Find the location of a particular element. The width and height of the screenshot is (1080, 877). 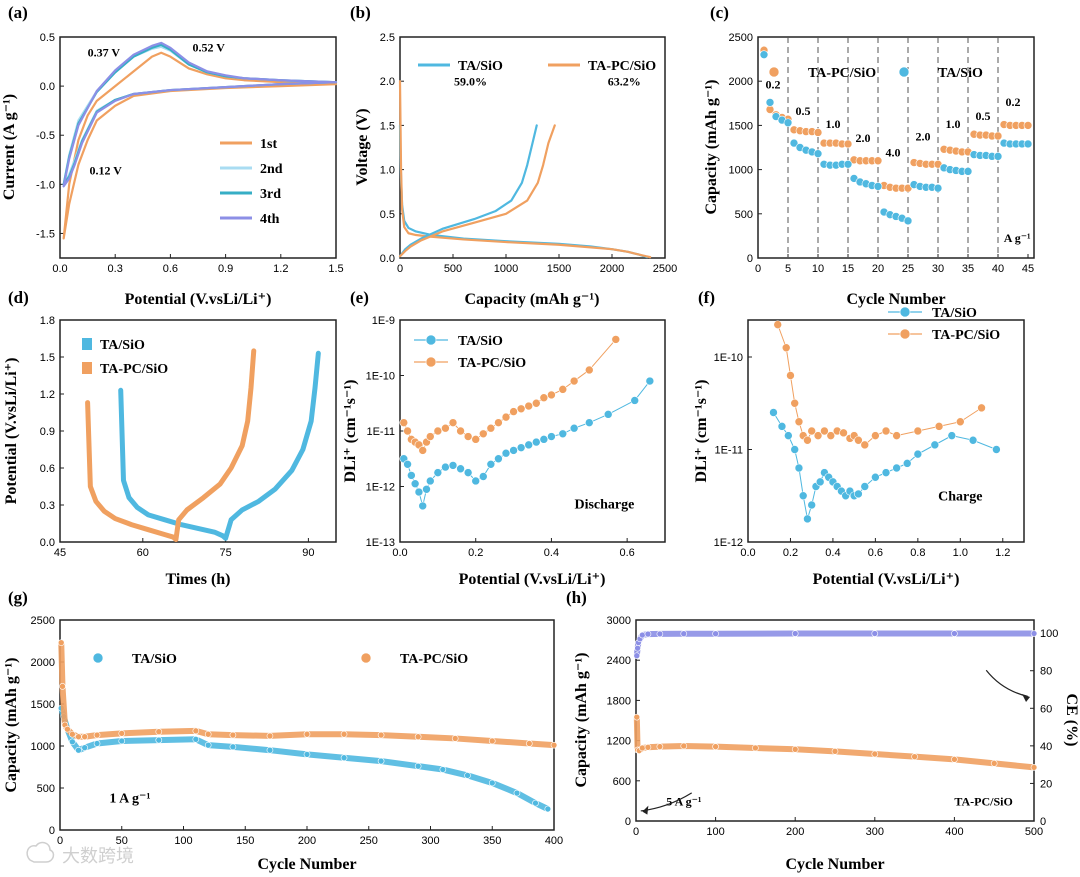

y-tick-label: 2500 is located at coordinates (741, 38).